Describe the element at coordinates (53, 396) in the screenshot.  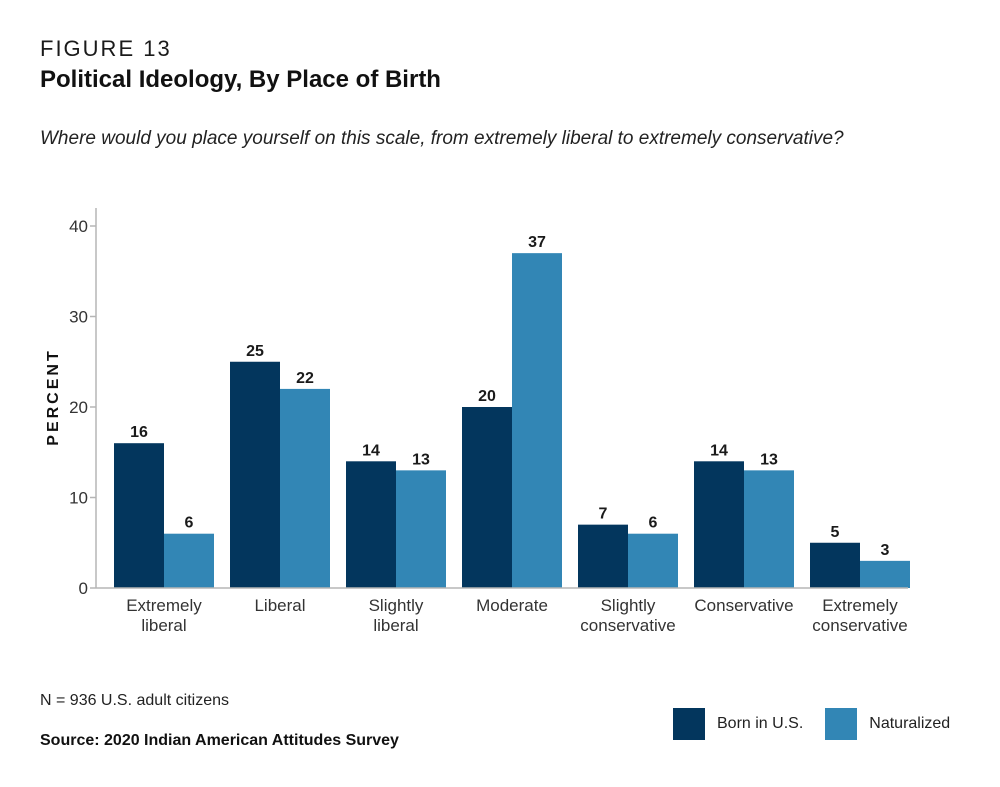
I see `y-axis-label: PERCENT` at that location.